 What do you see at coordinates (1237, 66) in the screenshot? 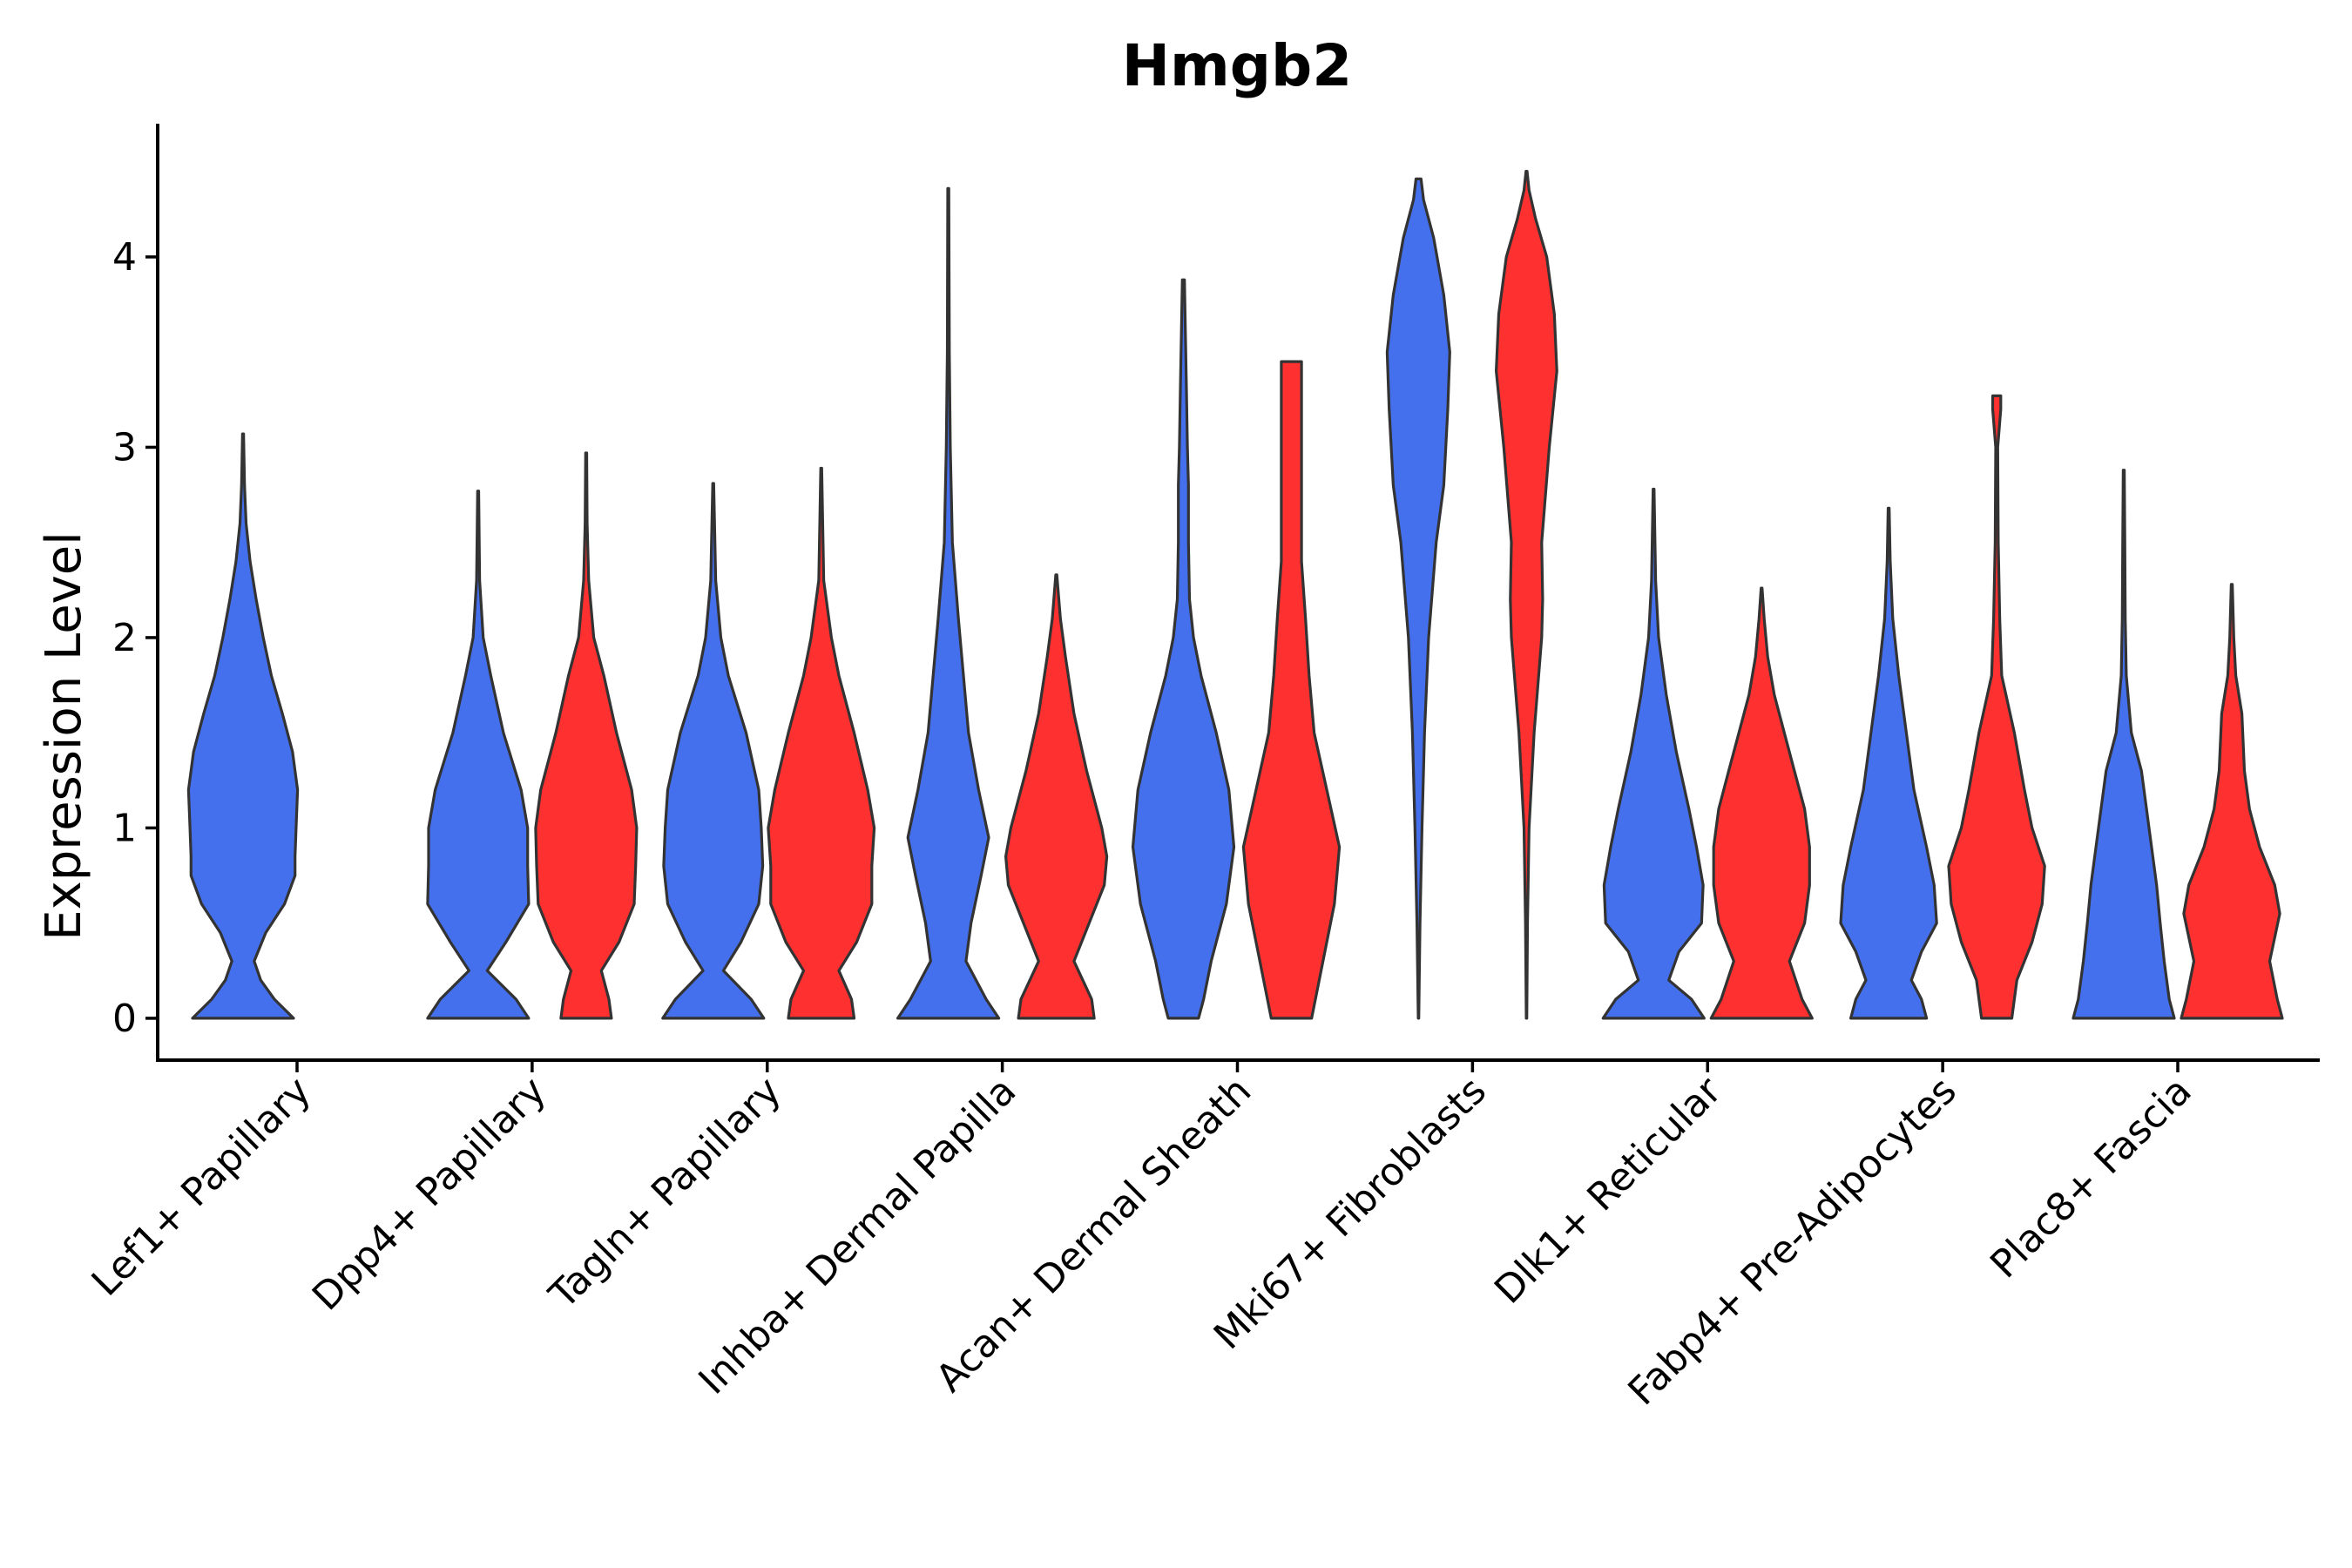
I see `chart-title: Hmgb2` at bounding box center [1237, 66].